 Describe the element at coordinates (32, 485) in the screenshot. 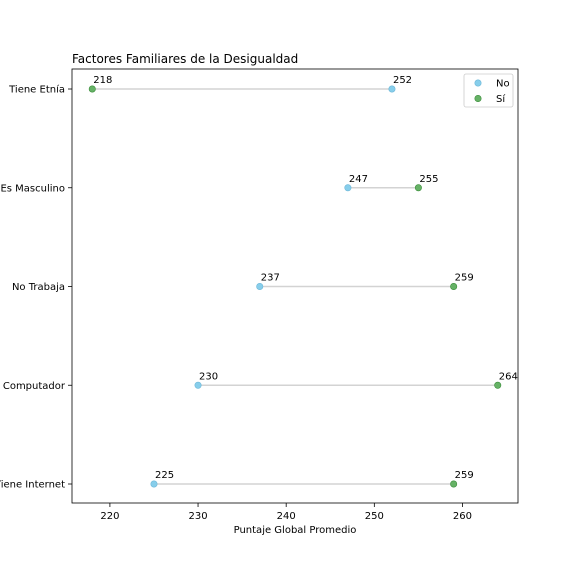

I see `y-tick-label: Tiene Internet` at that location.